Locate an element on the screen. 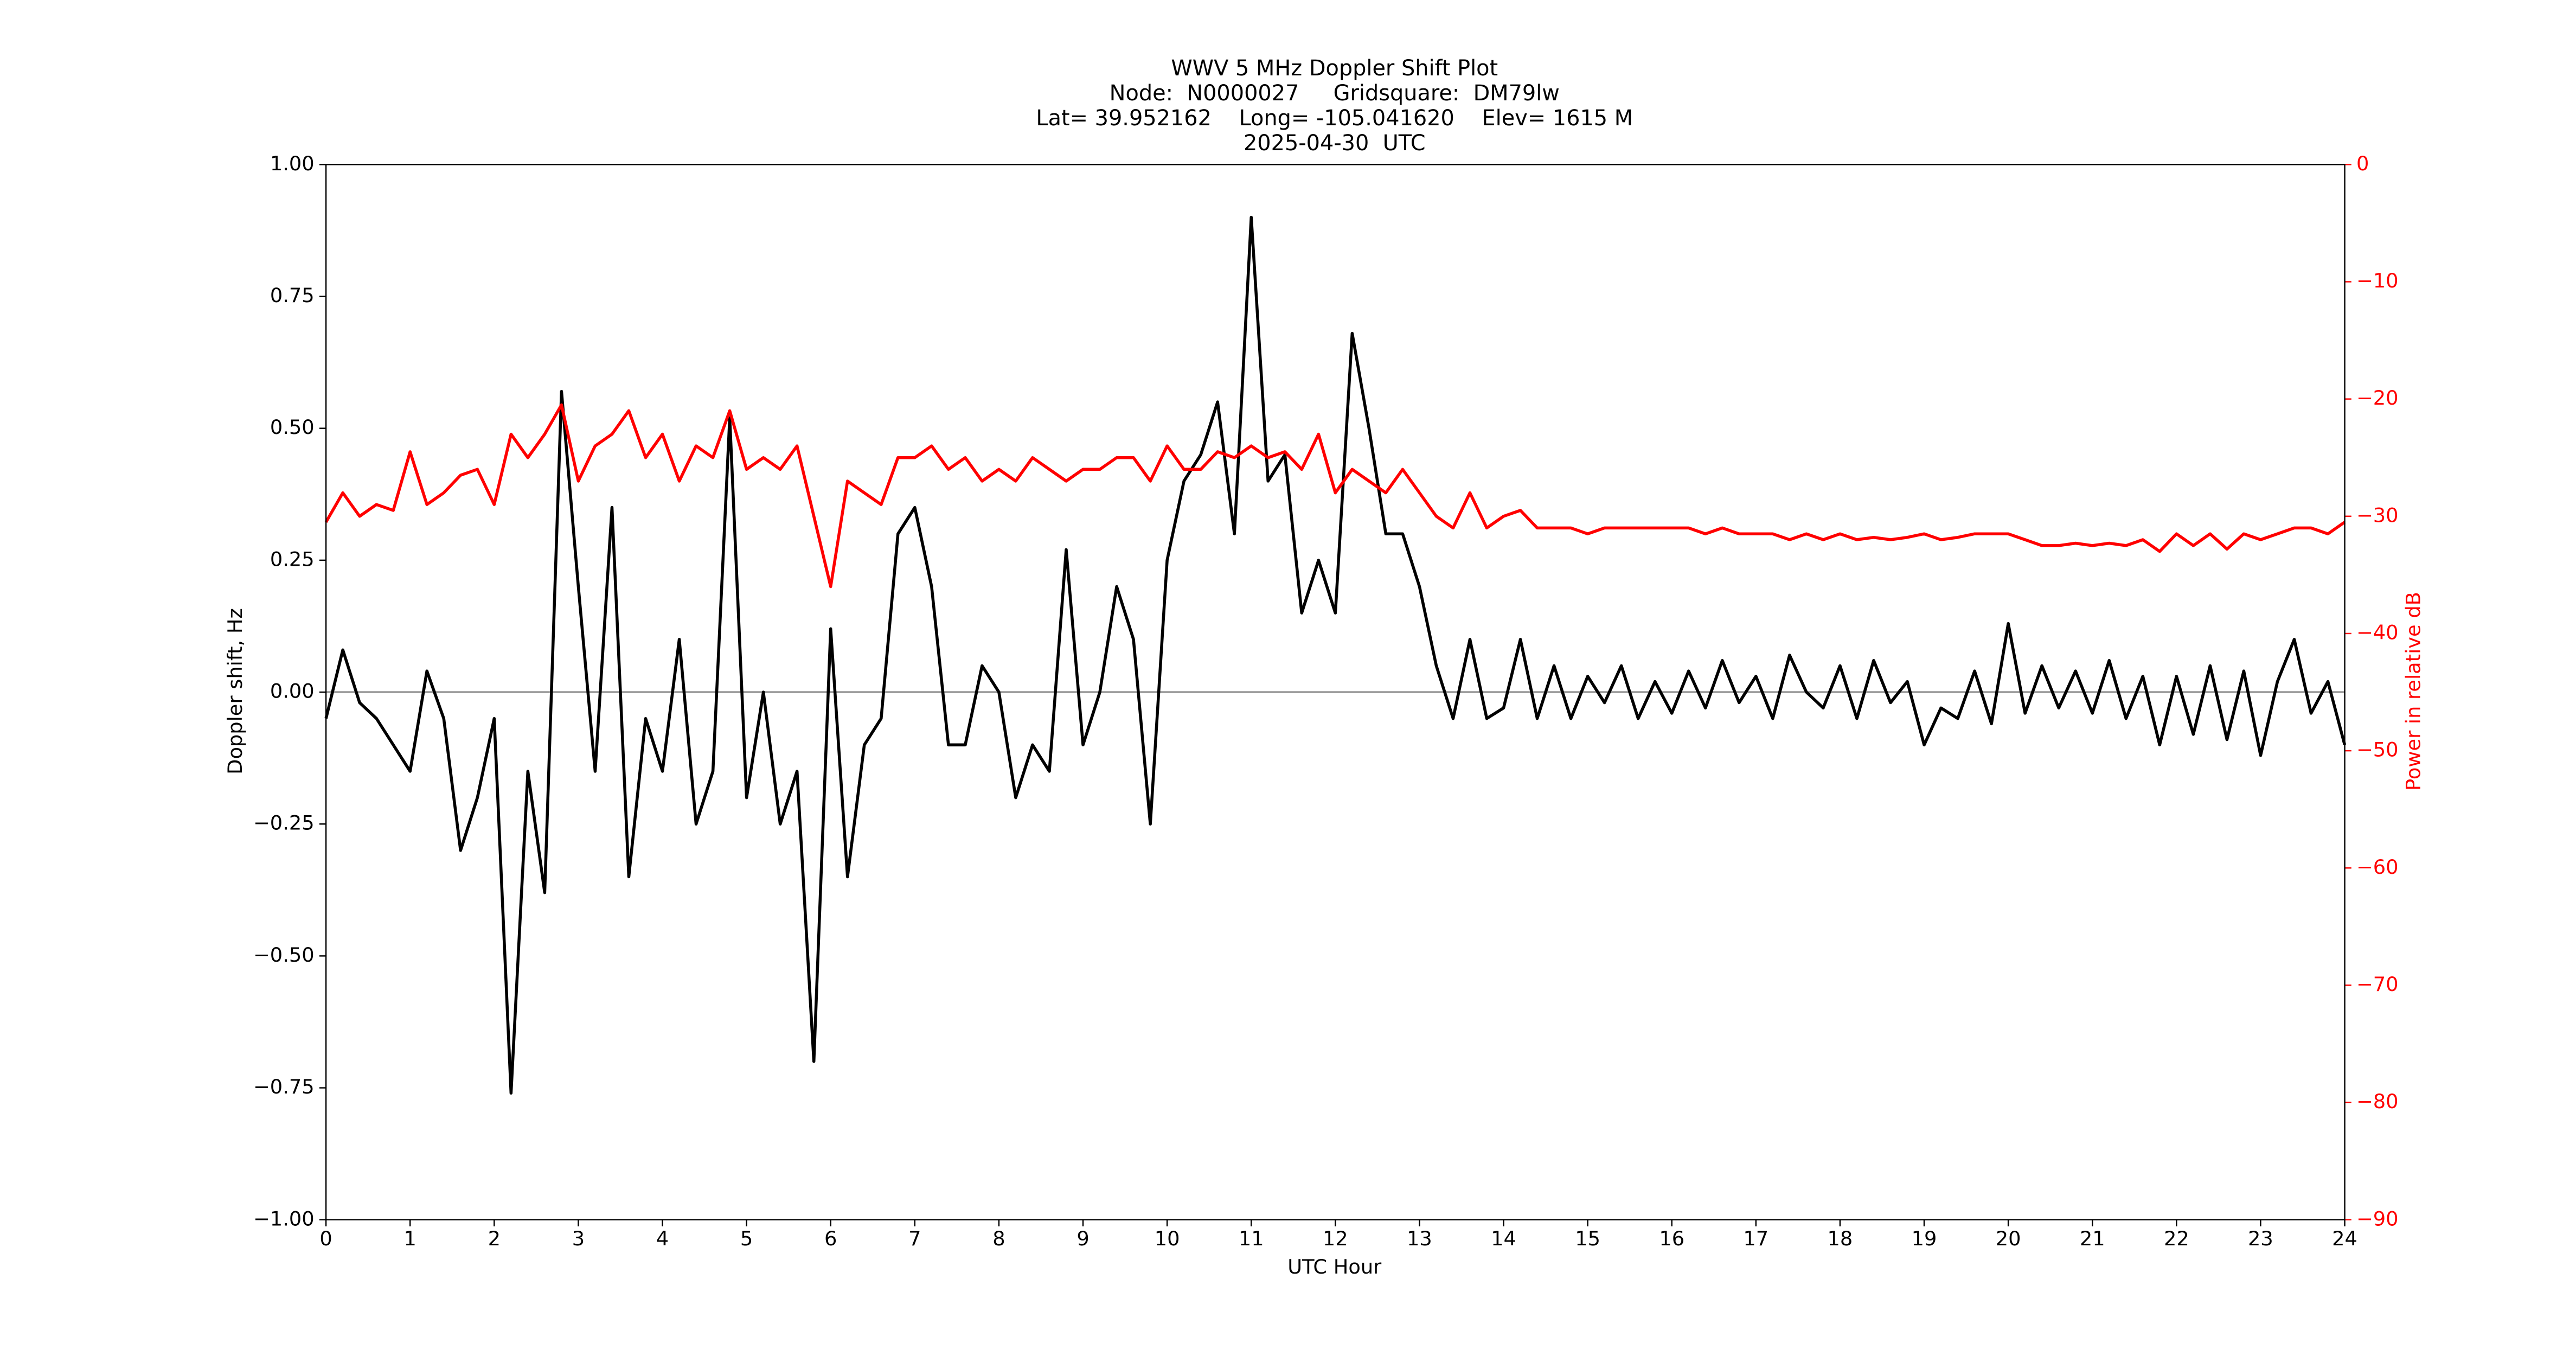 The width and height of the screenshot is (2576, 1356). y2-tick-label: −60 is located at coordinates (2377, 867).